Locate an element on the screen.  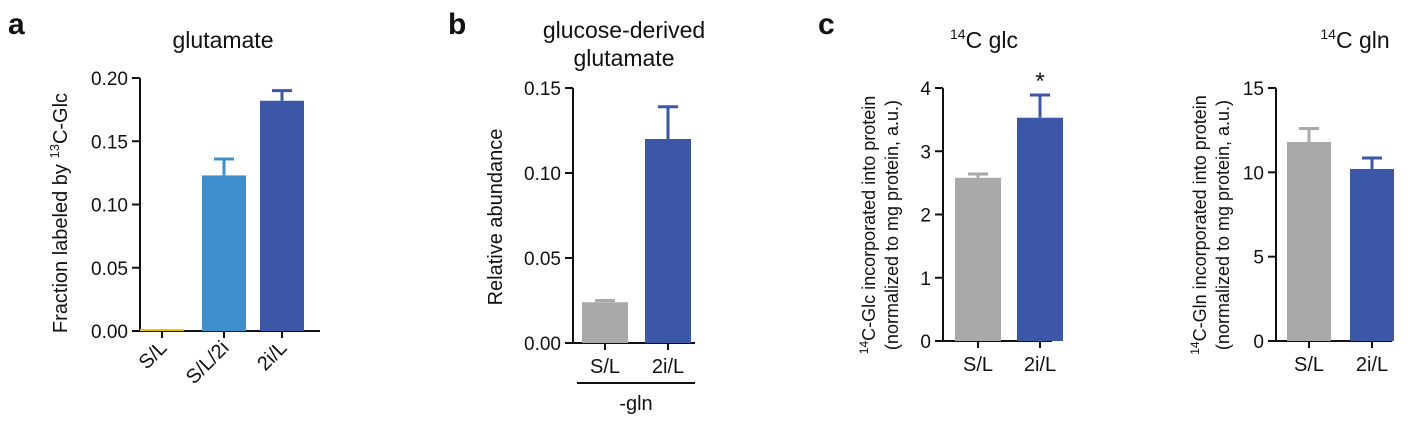
chart-c2-ylabel-sup: 14 is located at coordinates (1195, 348).